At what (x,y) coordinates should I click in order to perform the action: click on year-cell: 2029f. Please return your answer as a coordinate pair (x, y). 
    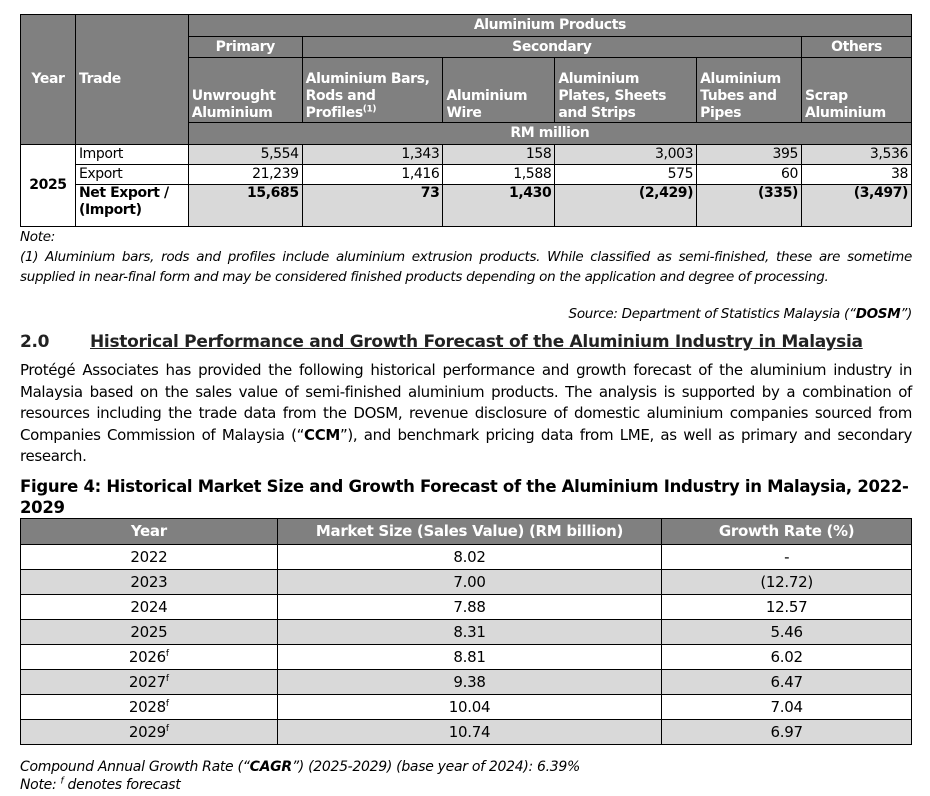
    Looking at the image, I should click on (149, 732).